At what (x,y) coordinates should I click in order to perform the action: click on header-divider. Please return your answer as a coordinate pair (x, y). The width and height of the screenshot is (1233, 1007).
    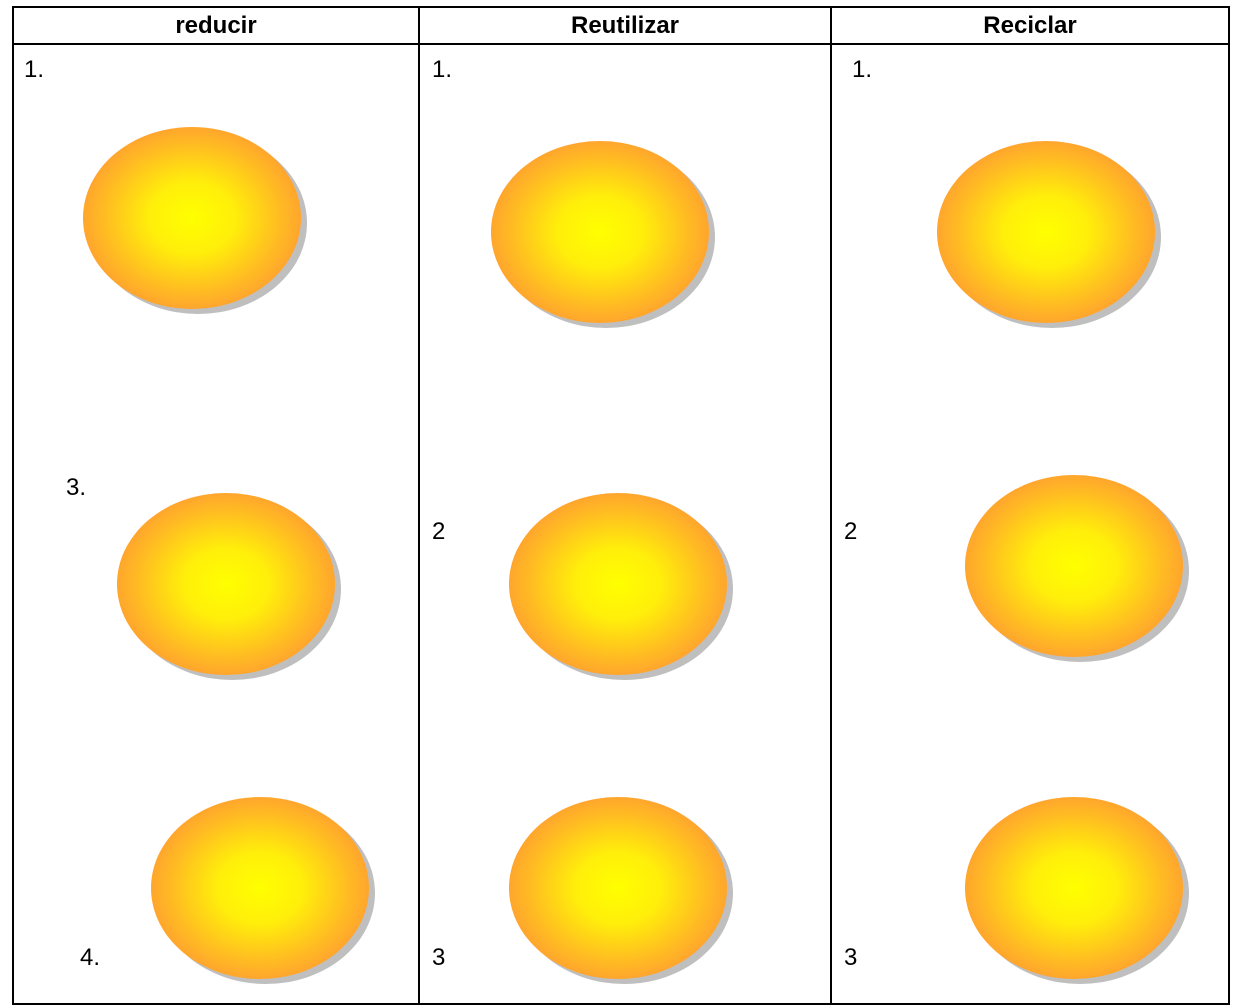
    Looking at the image, I should click on (621, 44).